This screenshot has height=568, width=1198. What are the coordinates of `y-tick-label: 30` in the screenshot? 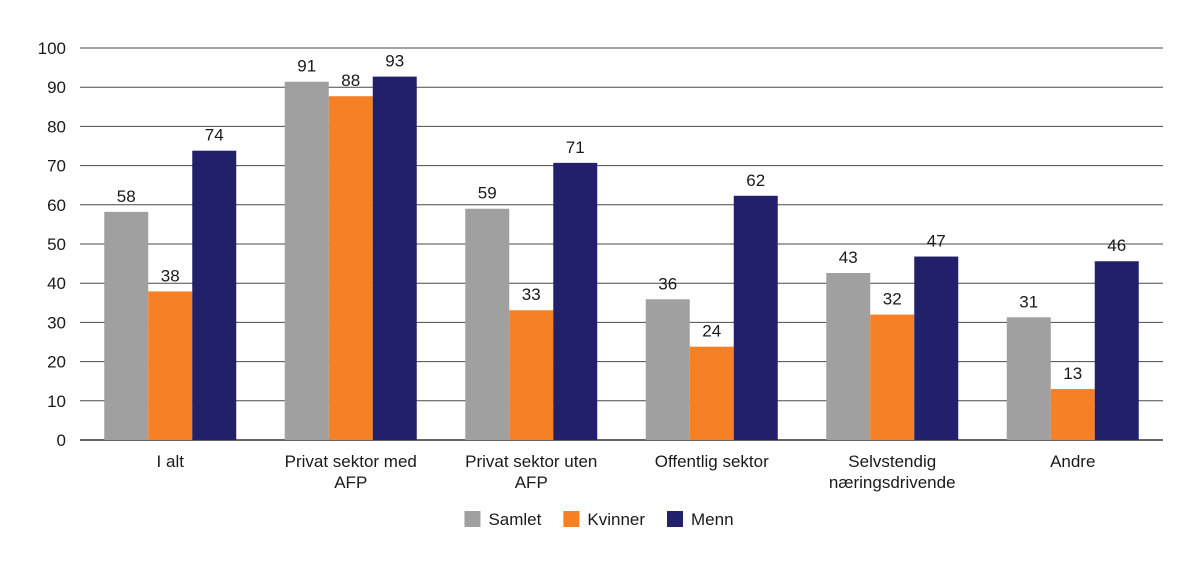 It's located at (56, 322).